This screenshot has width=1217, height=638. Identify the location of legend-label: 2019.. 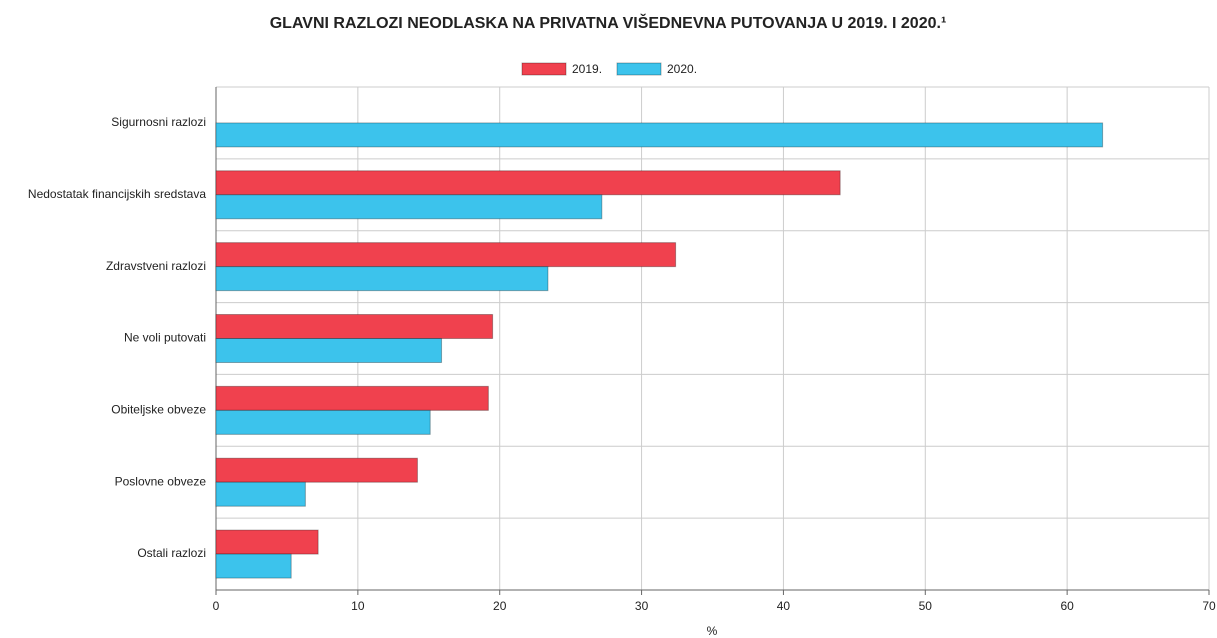
(587, 69).